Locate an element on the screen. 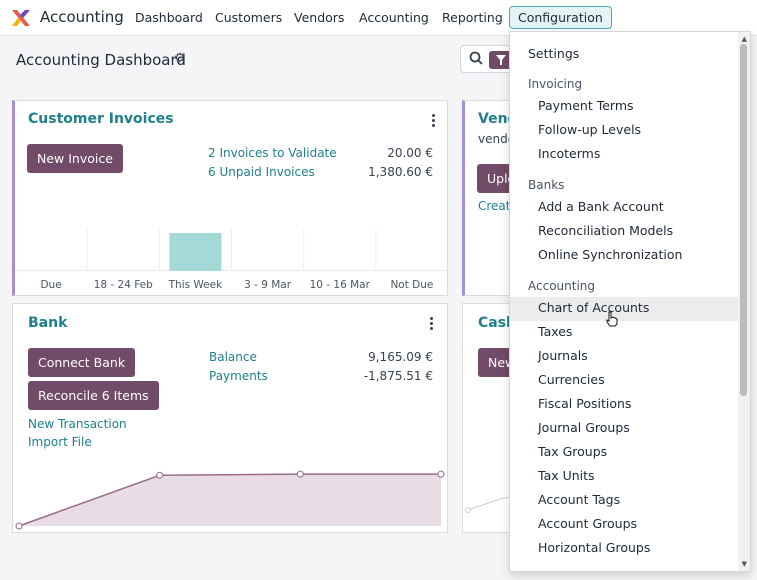 The width and height of the screenshot is (757, 580). hover-highlight is located at coordinates (625, 309).